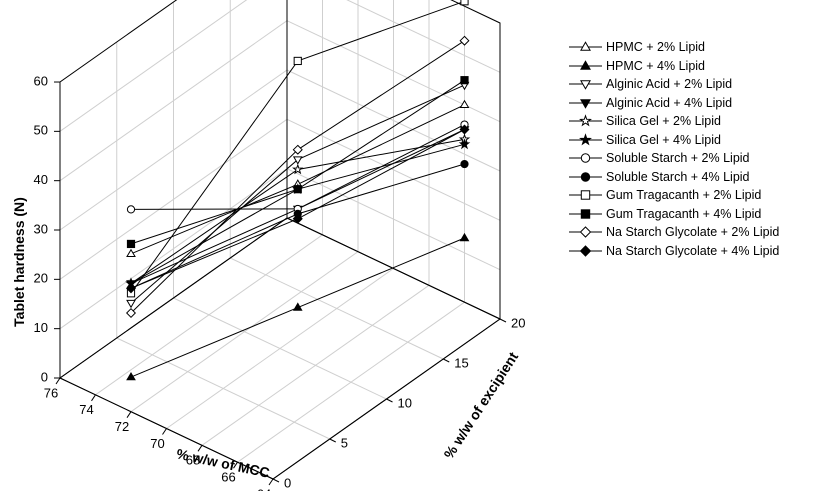  Describe the element at coordinates (405, 402) in the screenshot. I see `y-tick-label: 10` at that location.